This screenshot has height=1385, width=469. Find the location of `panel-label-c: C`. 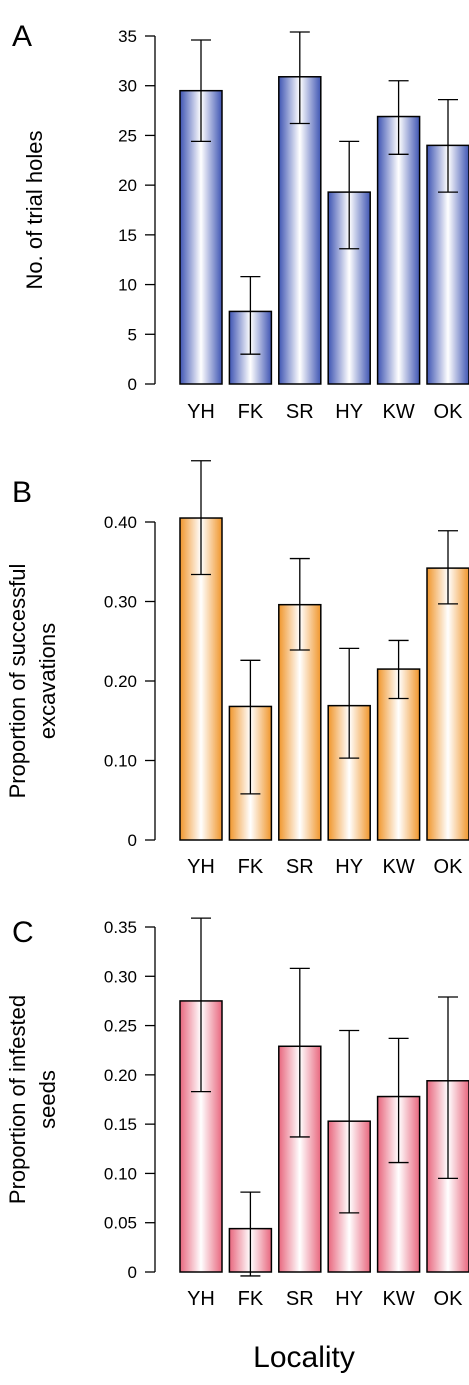

panel-label-c: C is located at coordinates (23, 932).